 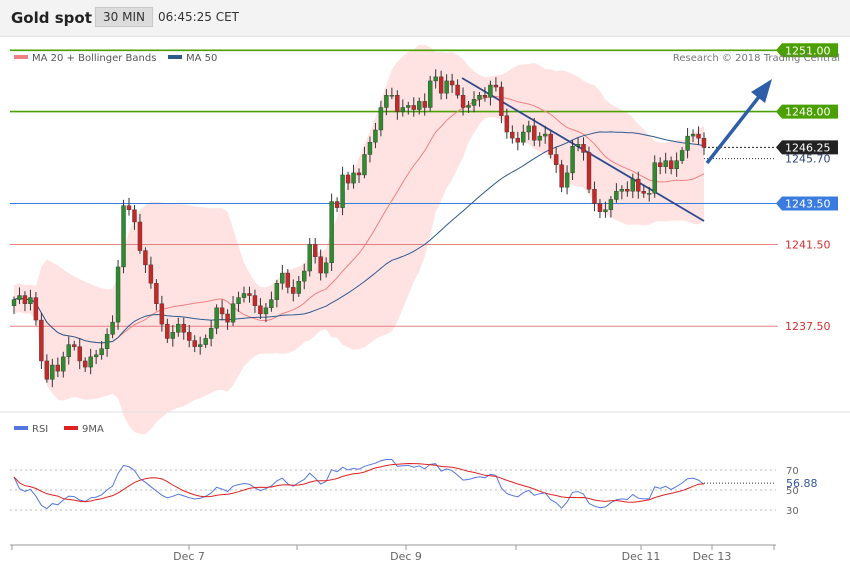 I want to click on price-tag-1251-00-text: 1251.00, so click(x=808, y=50).